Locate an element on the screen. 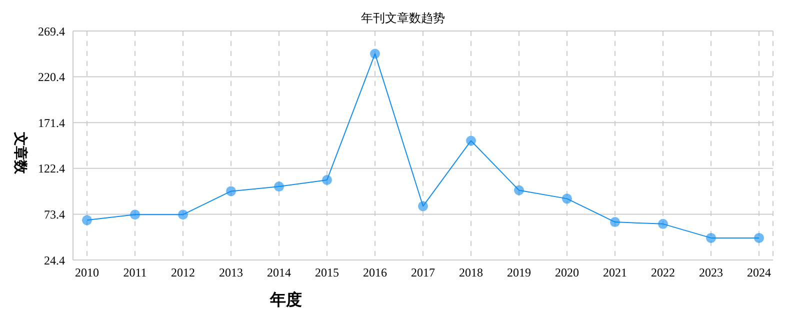  x-tick-label: 2022 is located at coordinates (663, 273).